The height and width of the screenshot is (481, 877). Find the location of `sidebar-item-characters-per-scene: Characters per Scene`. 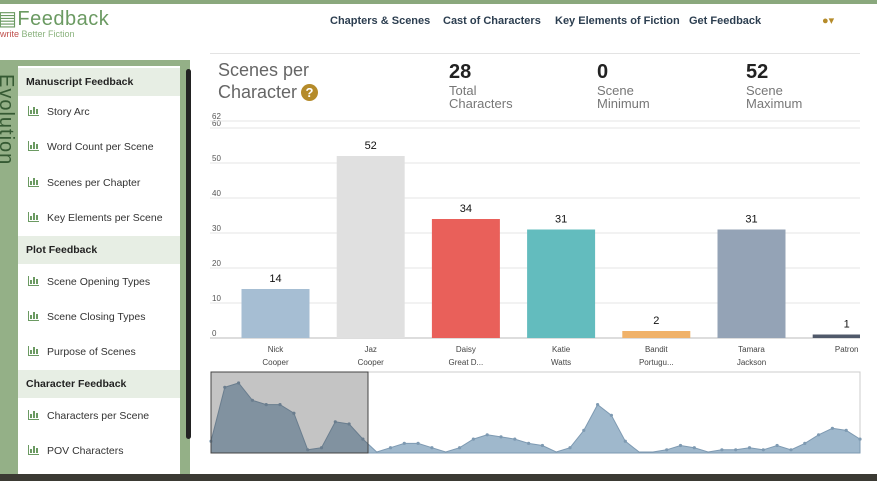

sidebar-item-characters-per-scene: Characters per Scene is located at coordinates (99, 416).